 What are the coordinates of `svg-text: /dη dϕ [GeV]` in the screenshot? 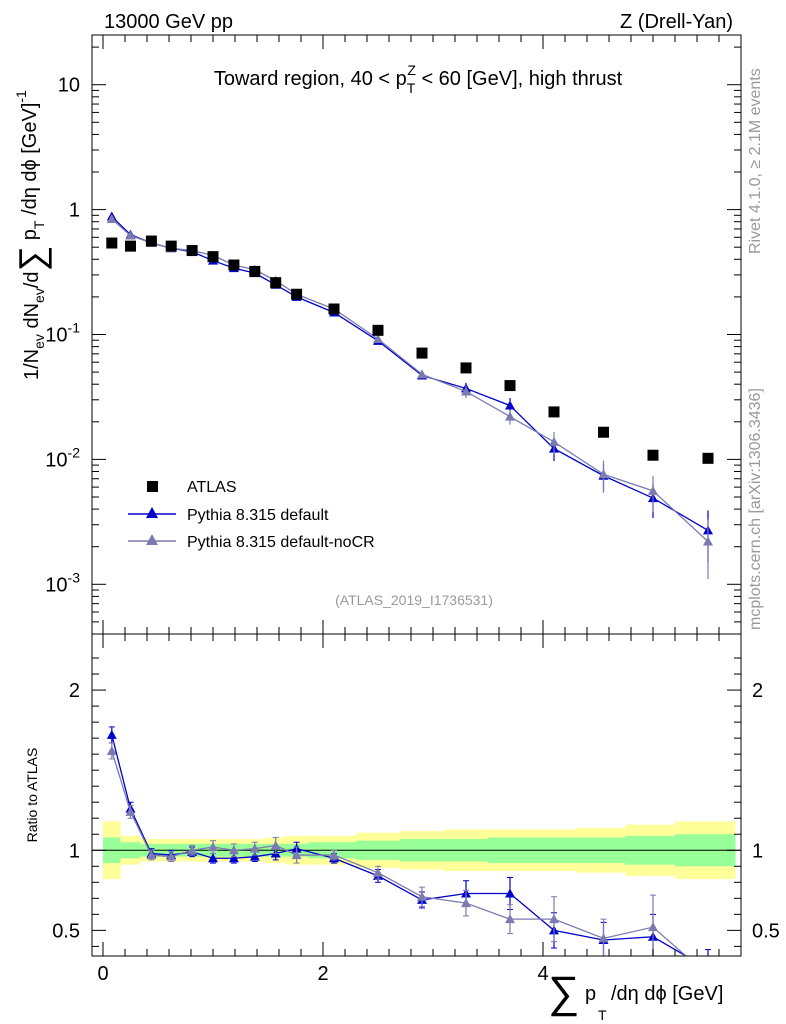 It's located at (667, 994).